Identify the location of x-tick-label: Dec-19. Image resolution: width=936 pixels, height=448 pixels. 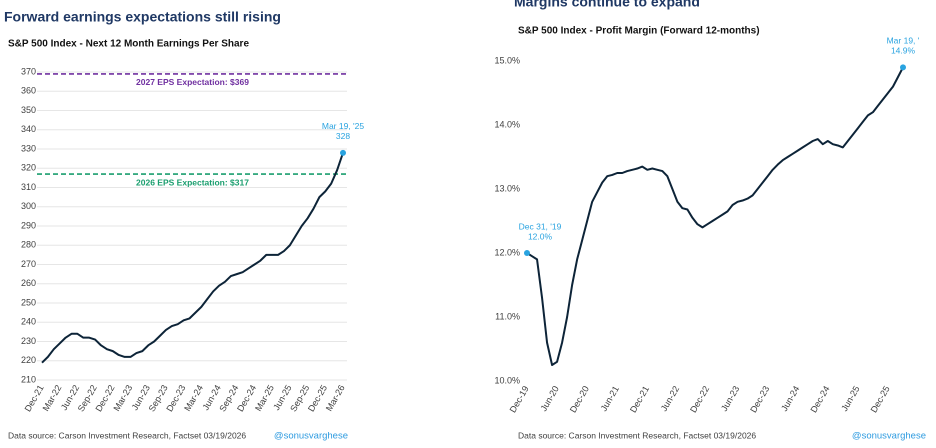
(519, 399).